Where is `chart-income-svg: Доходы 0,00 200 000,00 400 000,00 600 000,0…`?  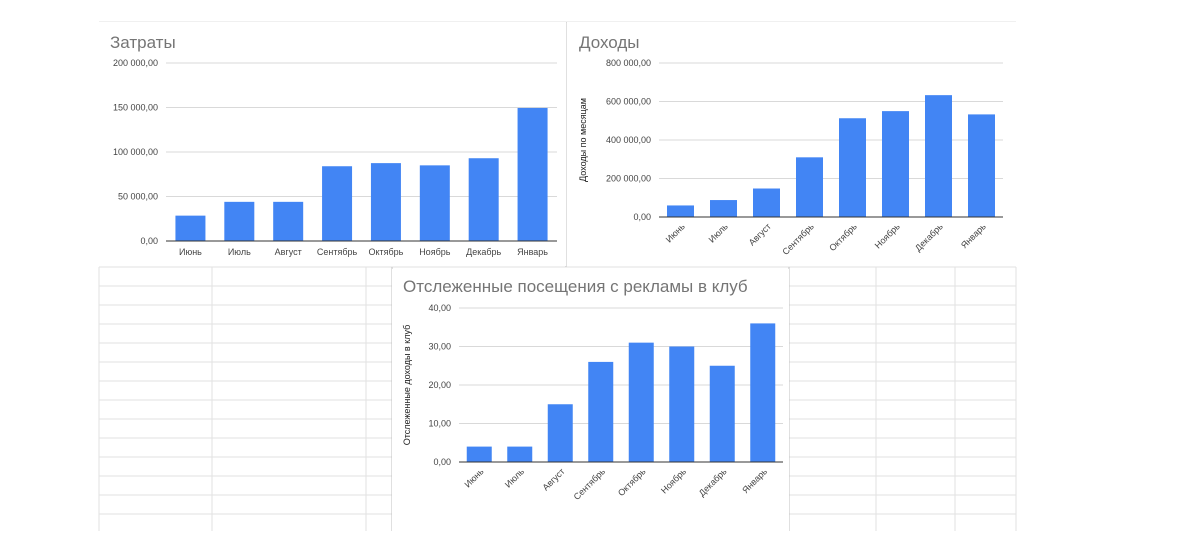 chart-income-svg: Доходы 0,00 200 000,00 400 000,00 600 000,0… is located at coordinates (790, 145).